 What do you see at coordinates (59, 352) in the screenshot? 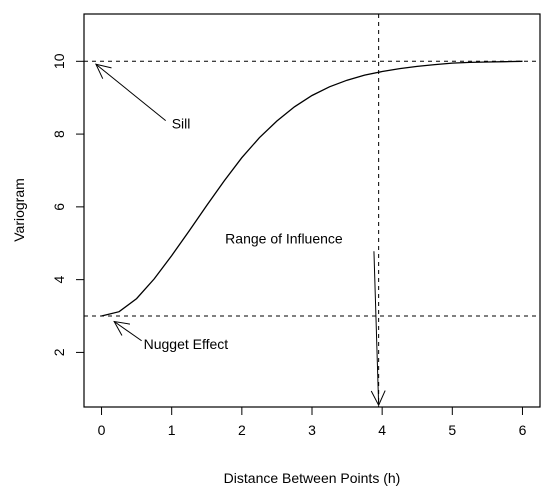
I see `y-tick-label-0: 2` at bounding box center [59, 352].